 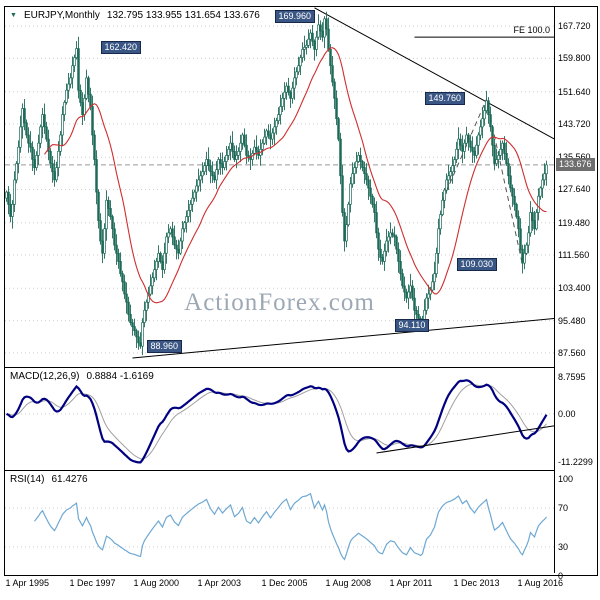 What do you see at coordinates (574, 157) in the screenshot?
I see `price-axis-label: 135.560` at bounding box center [574, 157].